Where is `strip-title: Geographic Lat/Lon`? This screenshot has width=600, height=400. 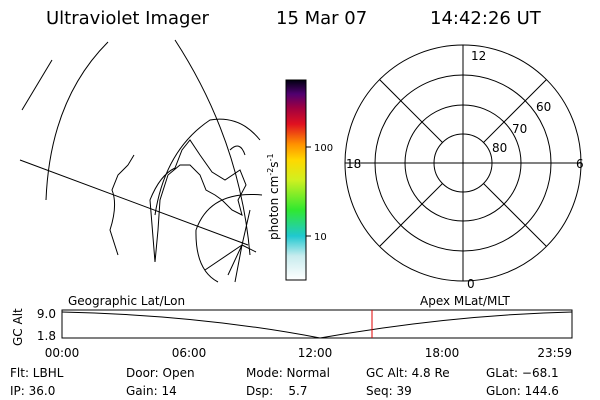 strip-title: Geographic Lat/Lon is located at coordinates (126, 301).